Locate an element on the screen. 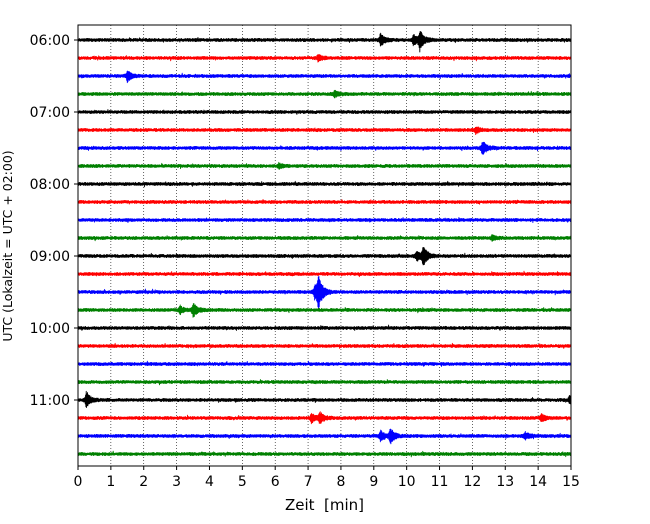 The height and width of the screenshot is (524, 650). x-tick-label: 3 is located at coordinates (176, 482).